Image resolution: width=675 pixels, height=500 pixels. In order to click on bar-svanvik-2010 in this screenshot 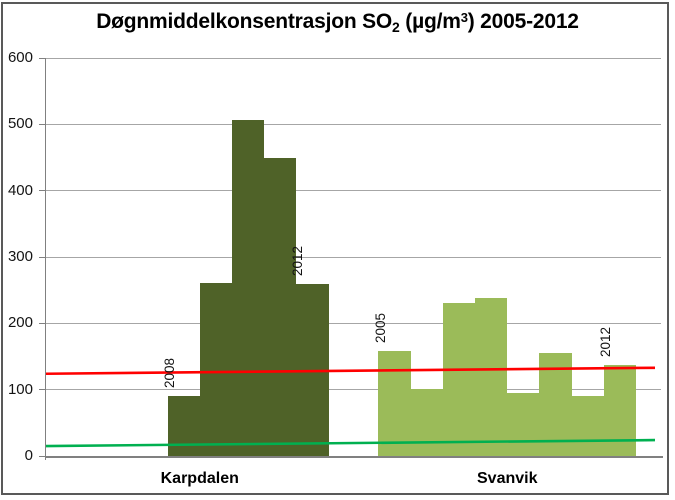, I will do `click(555, 404)`.